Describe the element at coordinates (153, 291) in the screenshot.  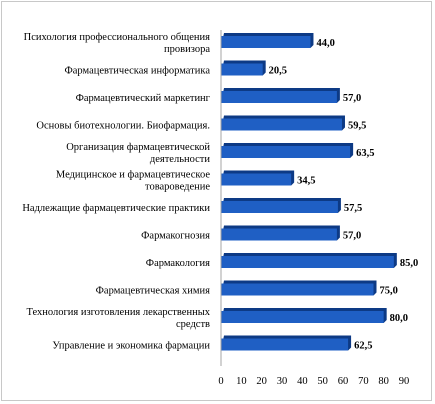
I see `category-label: Фармацевтическая химия` at that location.